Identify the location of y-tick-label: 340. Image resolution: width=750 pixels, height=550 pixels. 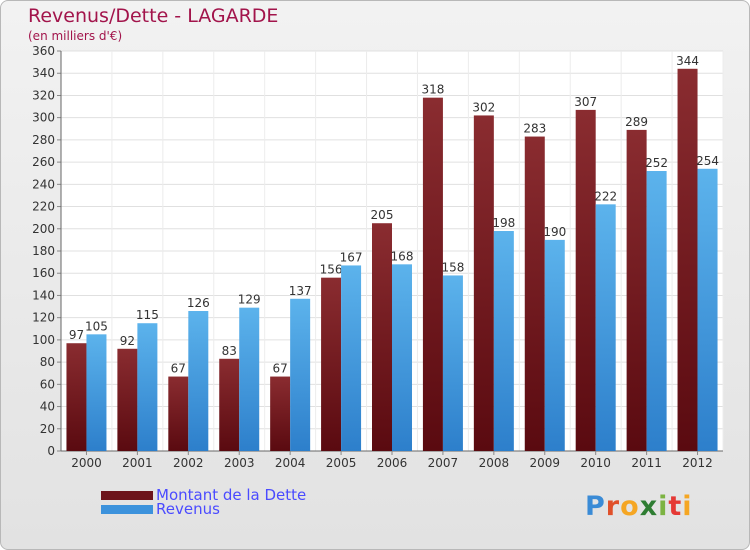
(43, 73).